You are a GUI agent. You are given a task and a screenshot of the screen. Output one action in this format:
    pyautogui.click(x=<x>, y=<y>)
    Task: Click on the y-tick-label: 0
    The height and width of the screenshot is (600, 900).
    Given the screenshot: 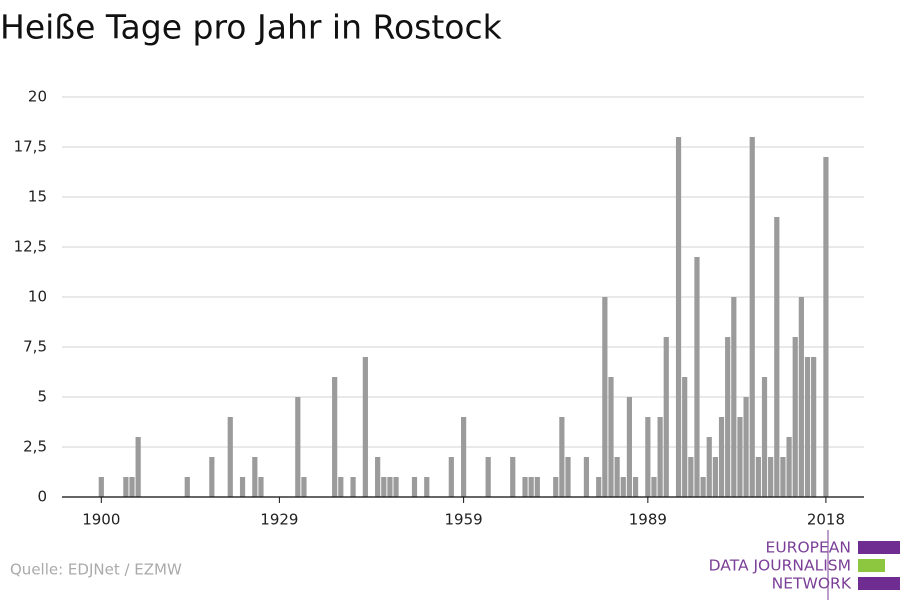 What is the action you would take?
    pyautogui.click(x=42, y=497)
    